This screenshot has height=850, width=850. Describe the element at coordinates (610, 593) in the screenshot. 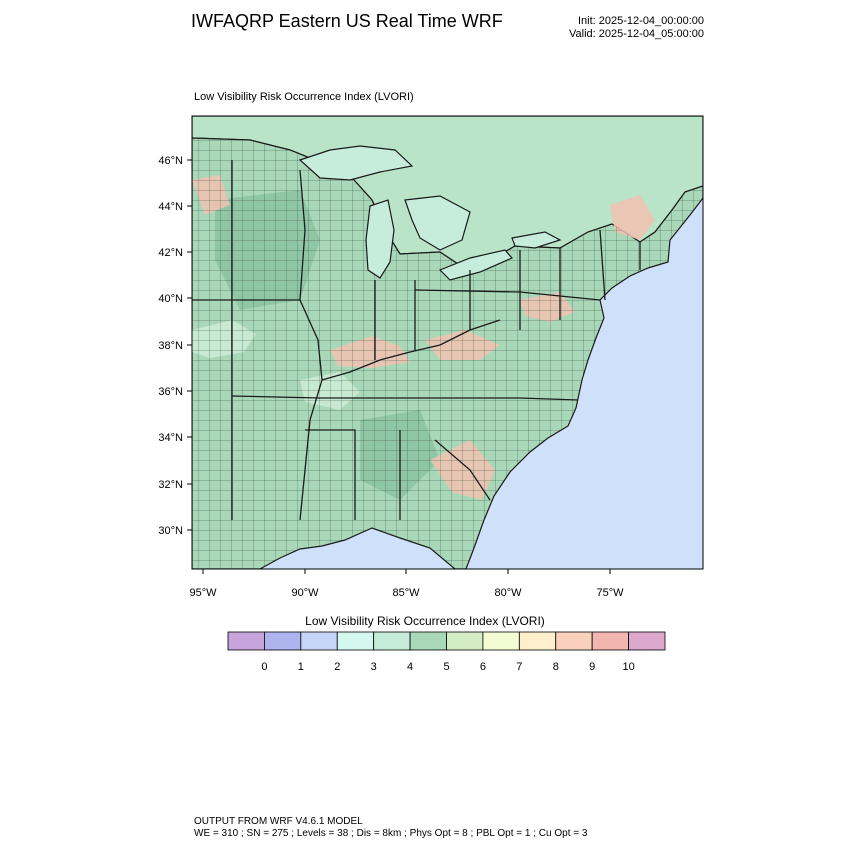

I see `lon-label-75w: 75°W` at that location.